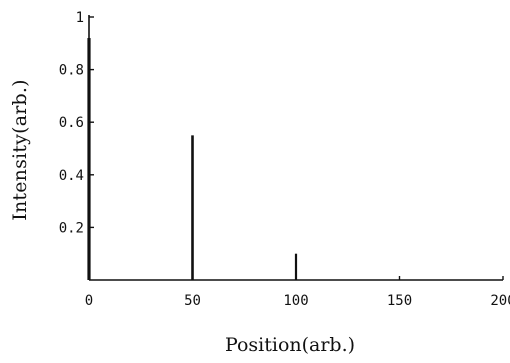 This screenshot has width=510, height=363. Describe the element at coordinates (290, 345) in the screenshot. I see `x-axis-title: Position(arb.)` at that location.